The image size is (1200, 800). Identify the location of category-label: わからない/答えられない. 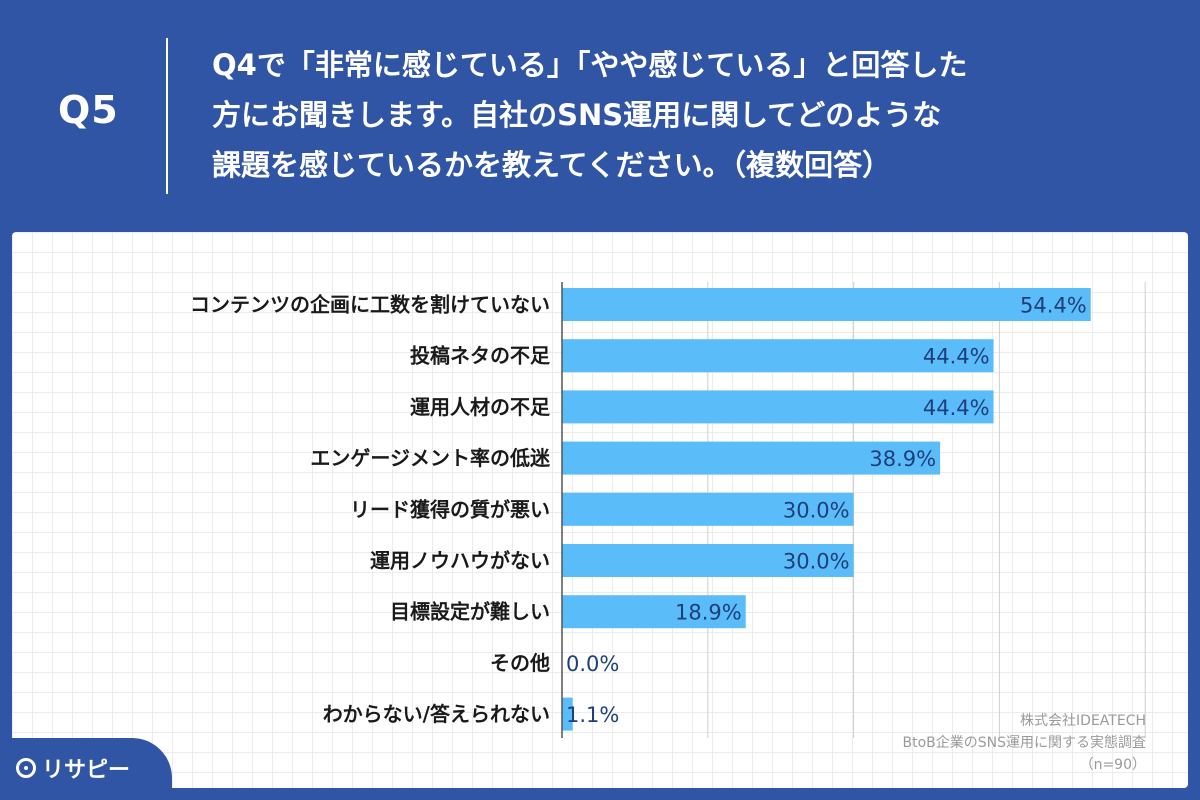
(436, 714).